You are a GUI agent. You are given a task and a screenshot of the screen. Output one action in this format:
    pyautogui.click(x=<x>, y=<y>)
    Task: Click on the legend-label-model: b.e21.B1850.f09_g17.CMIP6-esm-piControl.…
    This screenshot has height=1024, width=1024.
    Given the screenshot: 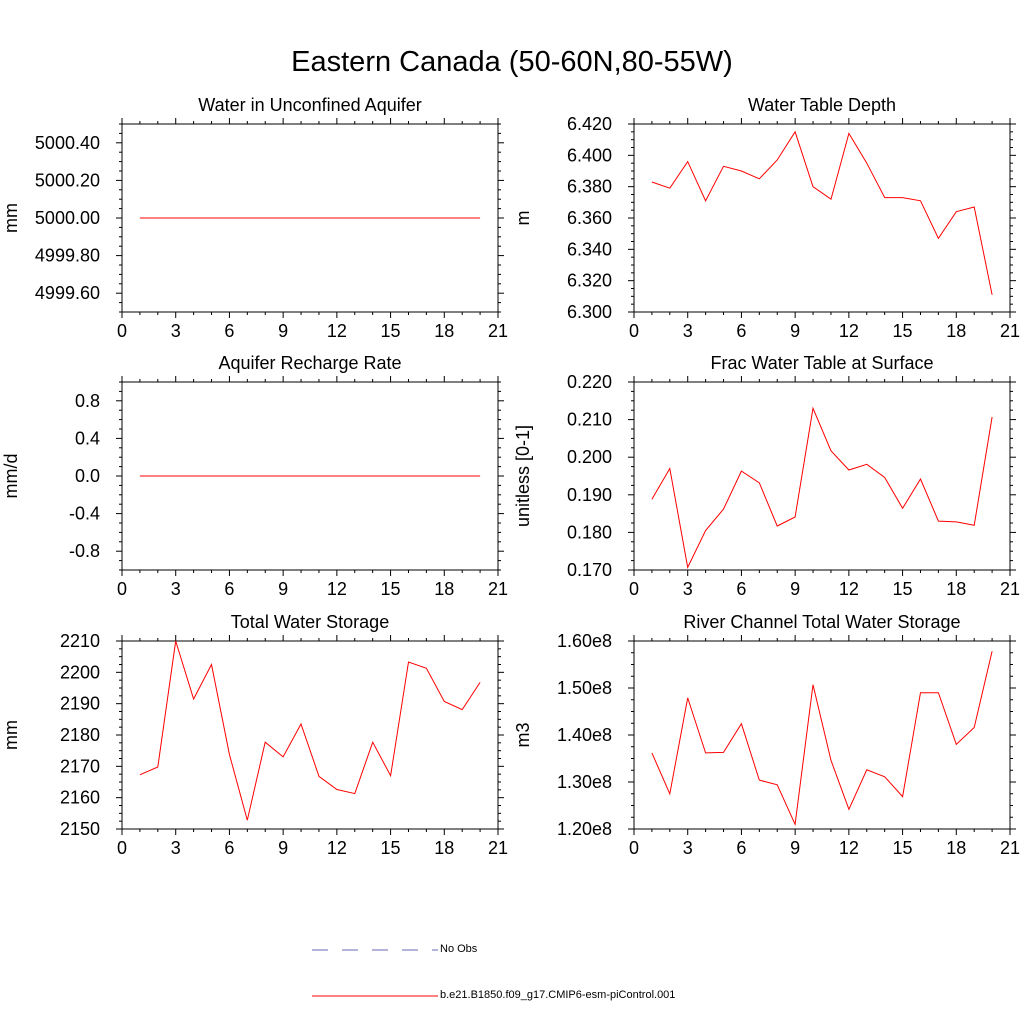 What is the action you would take?
    pyautogui.click(x=558, y=995)
    